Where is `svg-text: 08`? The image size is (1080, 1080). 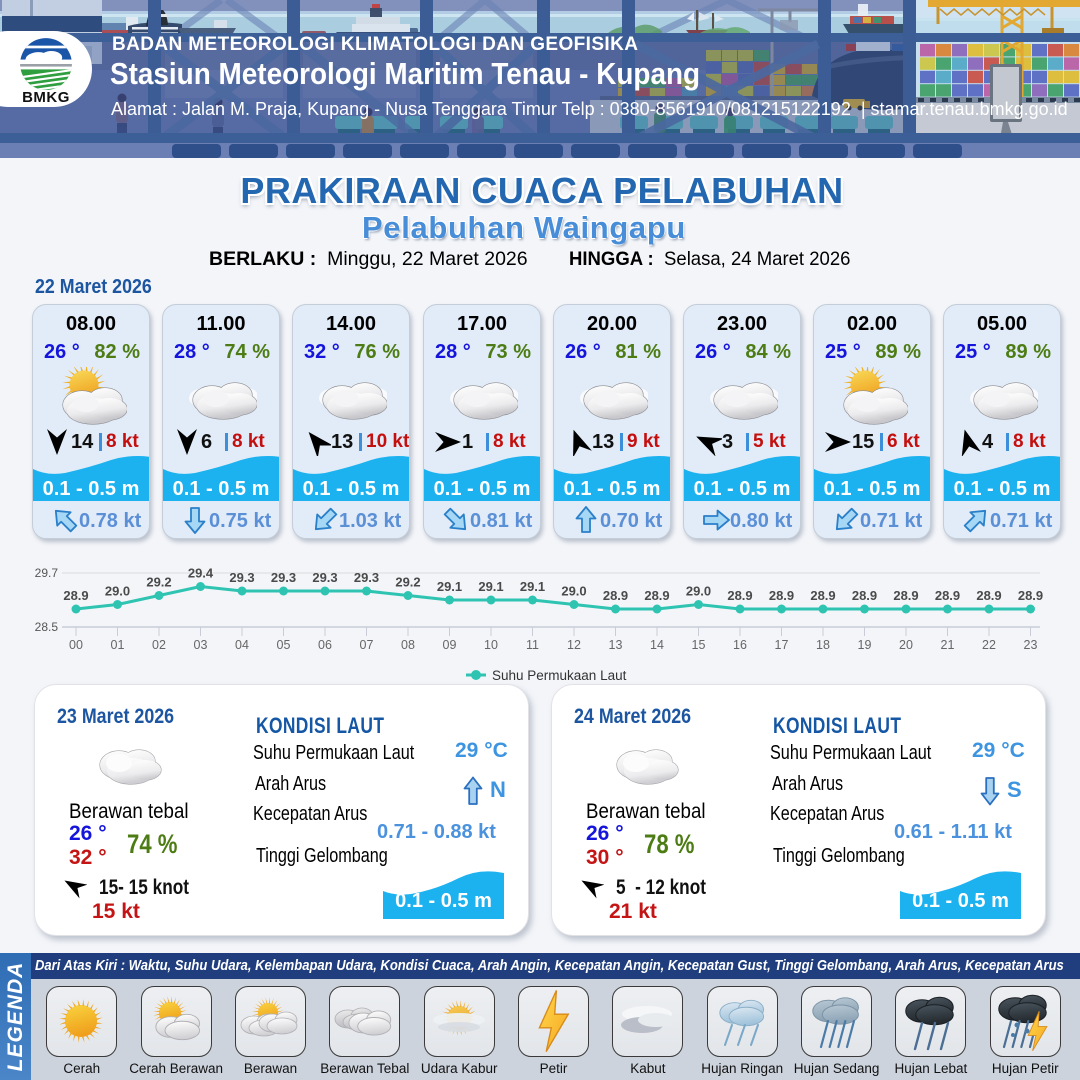 svg-text: 08 is located at coordinates (408, 645).